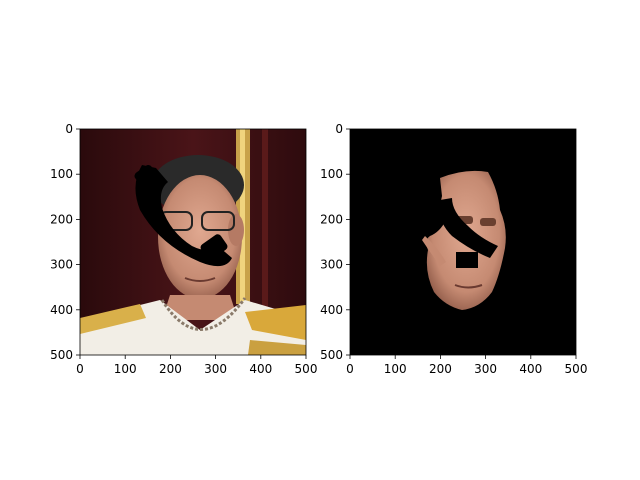 This screenshot has width=640, height=480. I want to click on left-xtick-label-200: 200, so click(170, 369).